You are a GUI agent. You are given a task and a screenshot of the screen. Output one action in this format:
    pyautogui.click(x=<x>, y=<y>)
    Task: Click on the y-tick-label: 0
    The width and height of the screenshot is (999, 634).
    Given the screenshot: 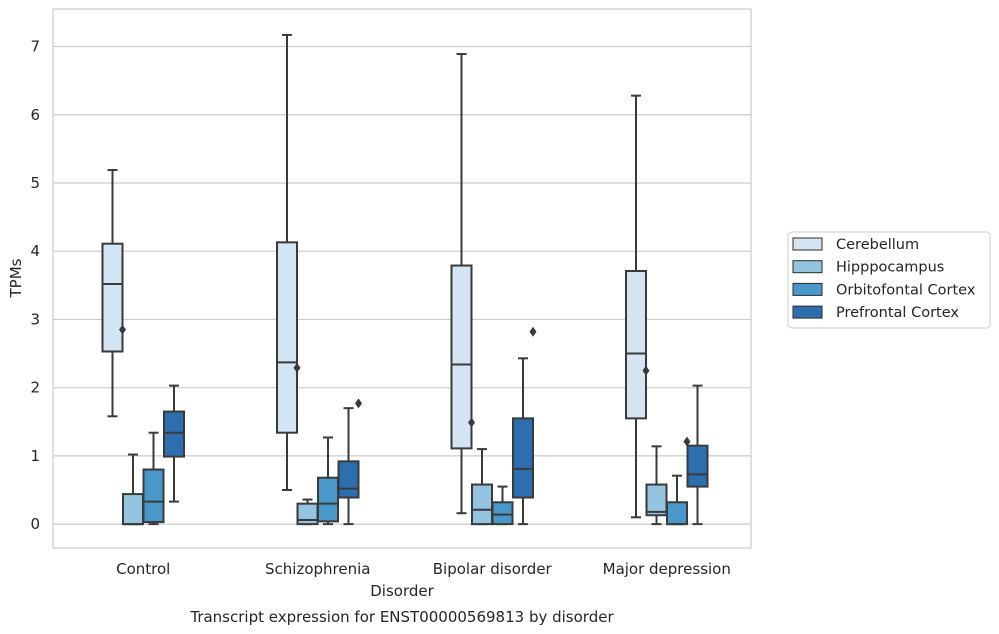 What is the action you would take?
    pyautogui.click(x=35, y=524)
    